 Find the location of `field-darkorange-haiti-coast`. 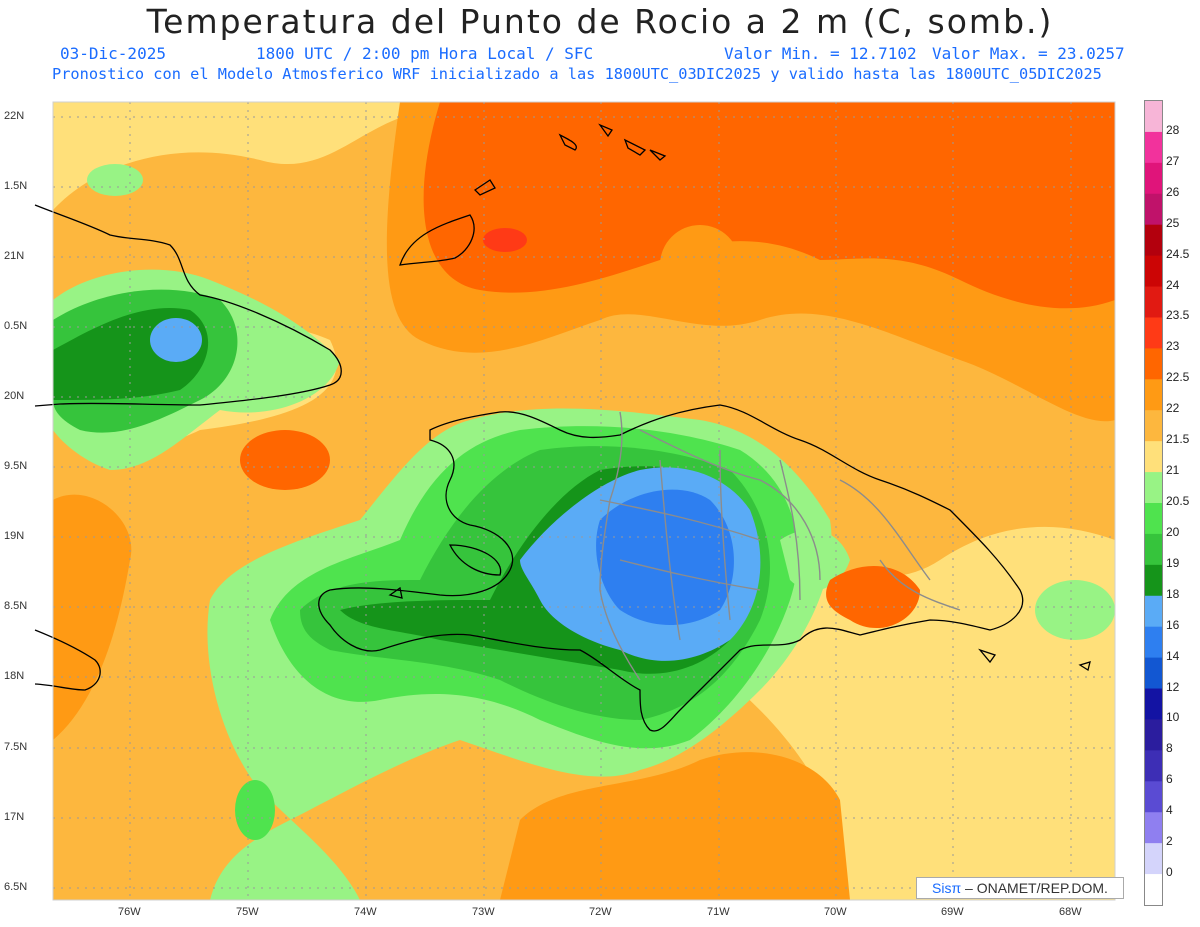

field-darkorange-haiti-coast is located at coordinates (285, 460).